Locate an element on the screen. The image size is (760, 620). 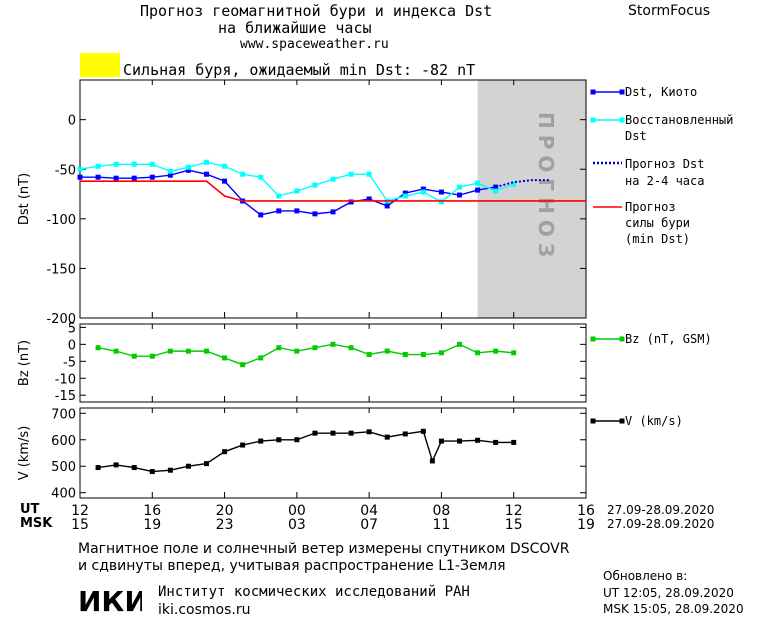
y-tick-label: 0 is located at coordinates (72, 345).